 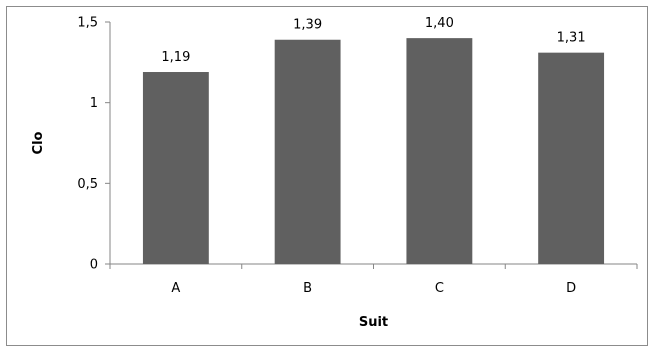 What do you see at coordinates (175, 57) in the screenshot?
I see `data-label: 1,19` at bounding box center [175, 57].